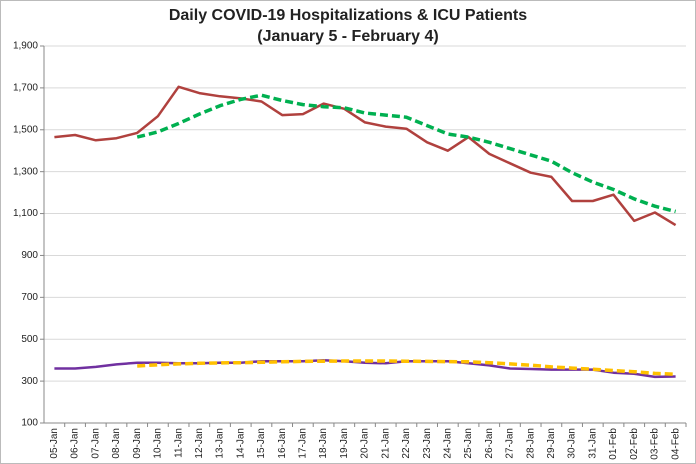 The image size is (696, 464). What do you see at coordinates (25, 213) in the screenshot?
I see `y-tick-label: 1,100` at bounding box center [25, 213].